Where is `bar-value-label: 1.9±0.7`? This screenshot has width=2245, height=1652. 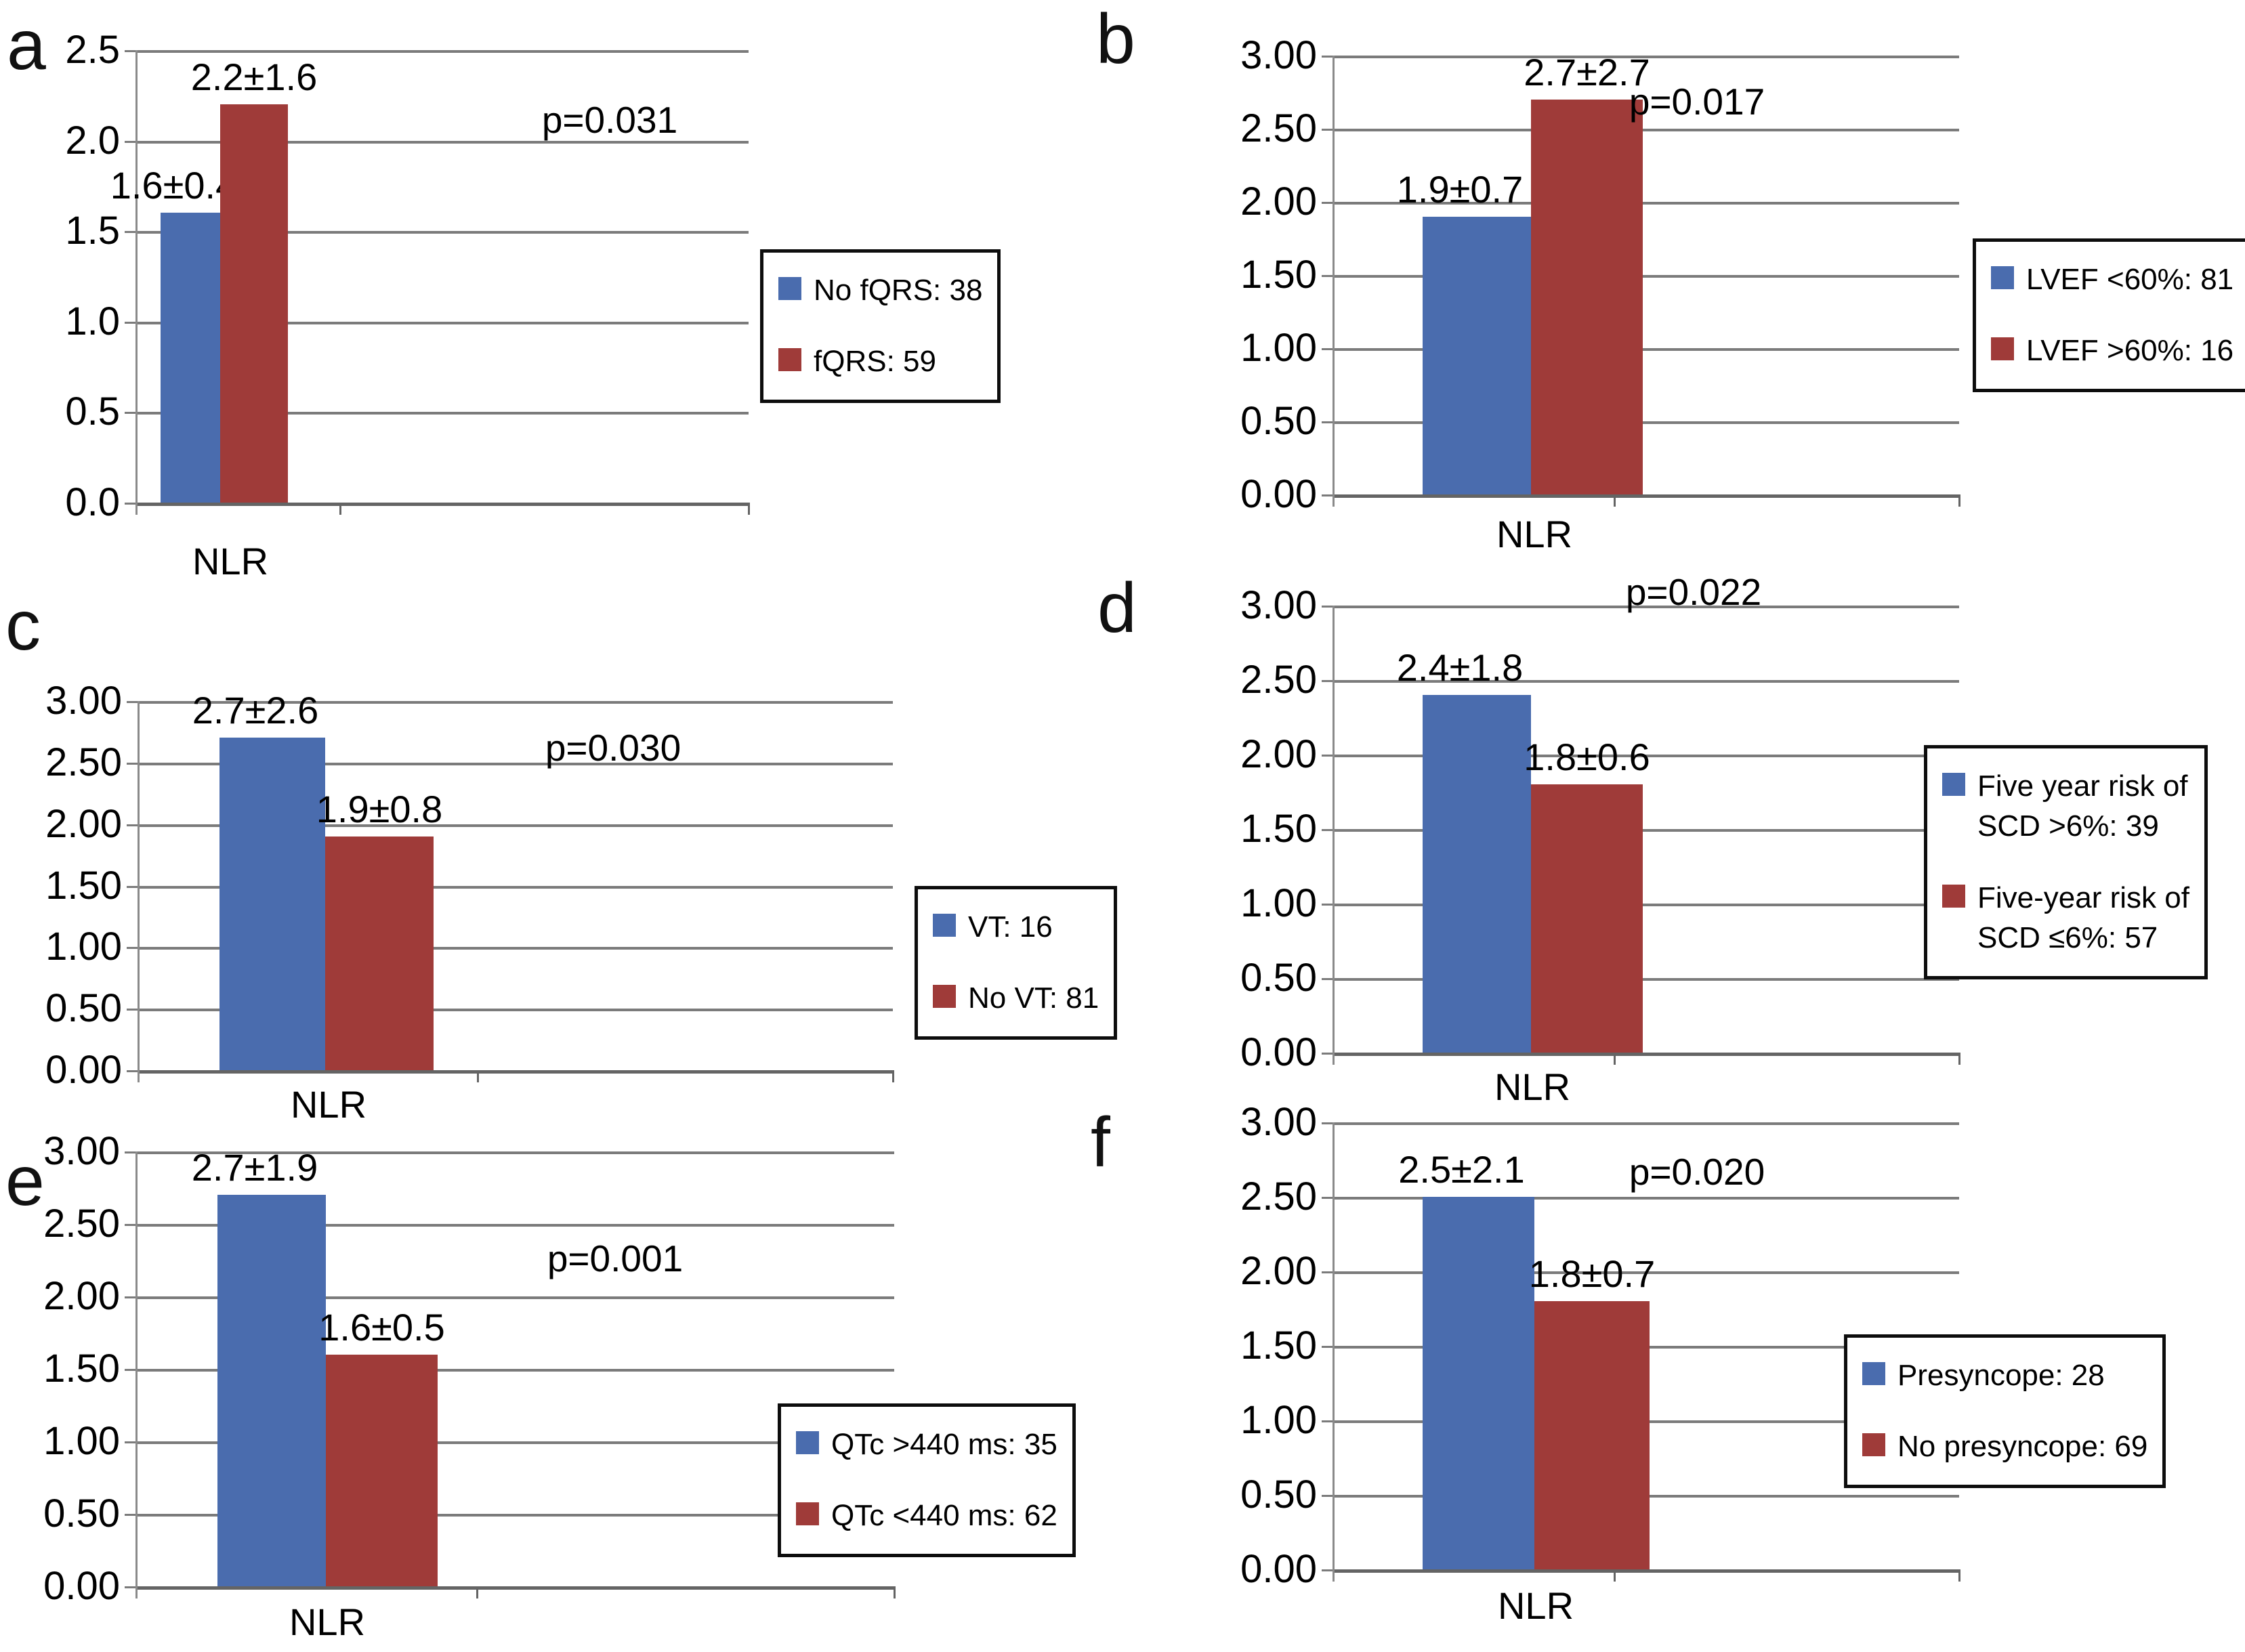 bar-value-label: 1.9±0.7 is located at coordinates (1460, 190).